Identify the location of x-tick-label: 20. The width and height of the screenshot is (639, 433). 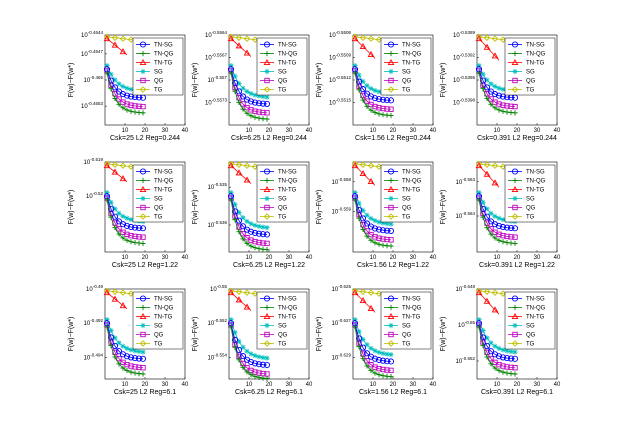
(517, 385).